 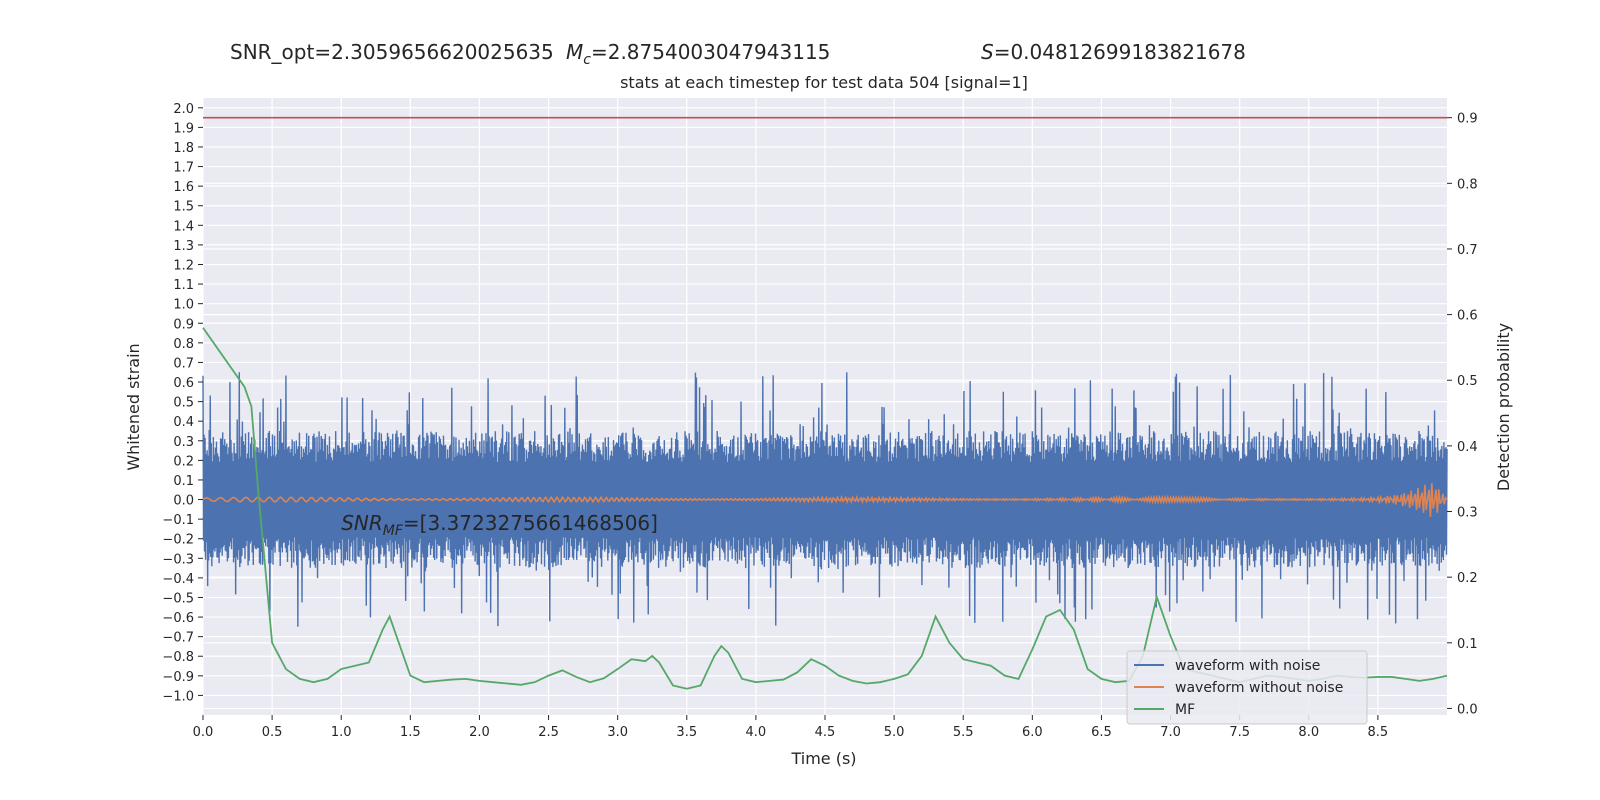 I want to click on header-snr-opt: SNR_opt=2.3059656620025635, so click(x=392, y=52).